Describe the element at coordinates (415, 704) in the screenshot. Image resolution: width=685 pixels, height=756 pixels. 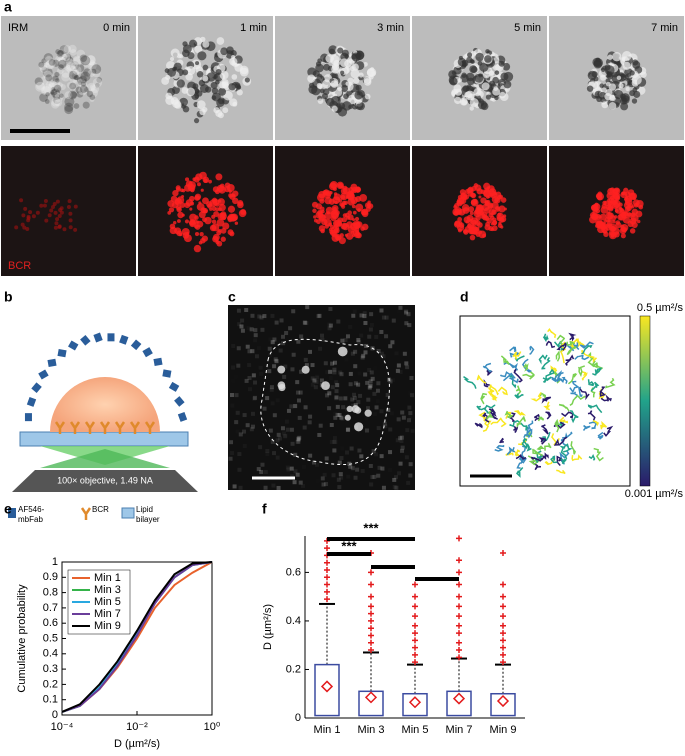
I see `box` at that location.